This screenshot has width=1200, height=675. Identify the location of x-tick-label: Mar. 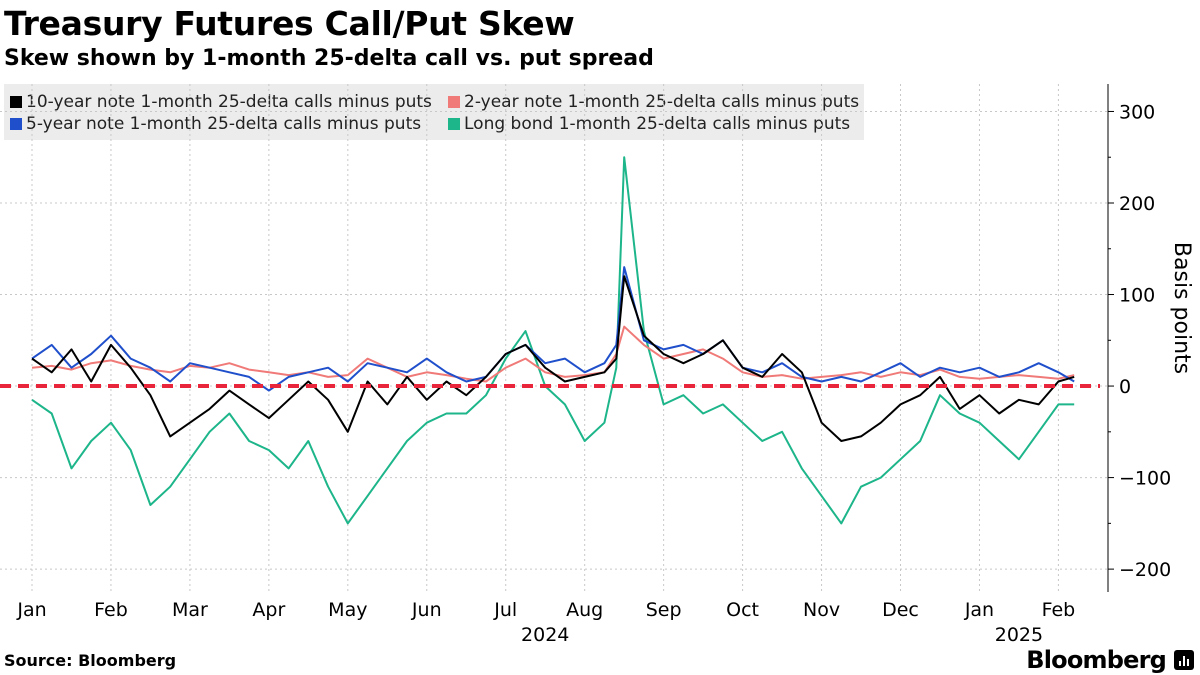
(190, 610).